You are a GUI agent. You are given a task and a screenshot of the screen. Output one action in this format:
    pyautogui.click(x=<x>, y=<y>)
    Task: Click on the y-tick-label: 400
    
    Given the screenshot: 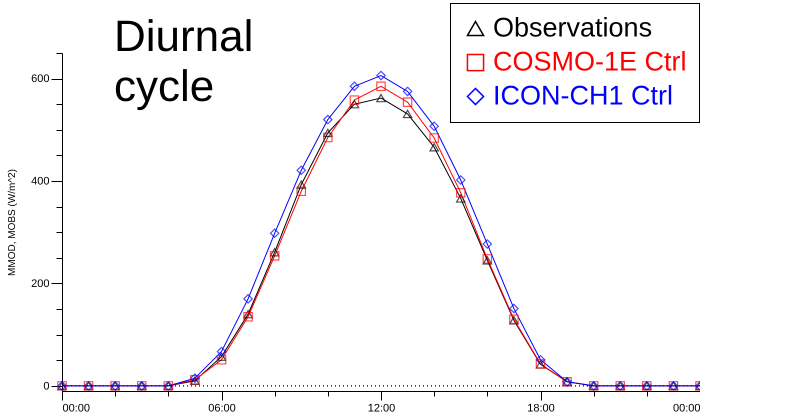 What is the action you would take?
    pyautogui.click(x=40, y=182)
    